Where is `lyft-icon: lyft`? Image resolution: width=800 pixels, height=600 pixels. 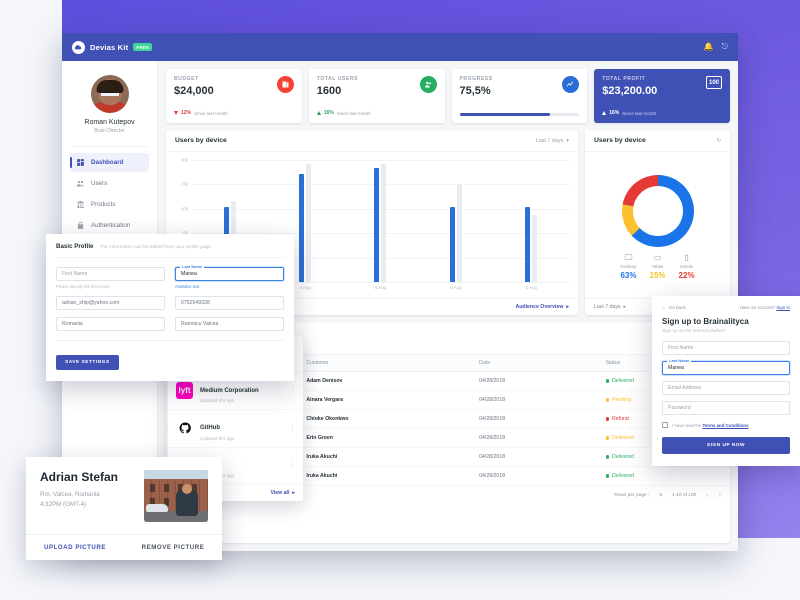
lyft-icon: lyft is located at coordinates (184, 391).